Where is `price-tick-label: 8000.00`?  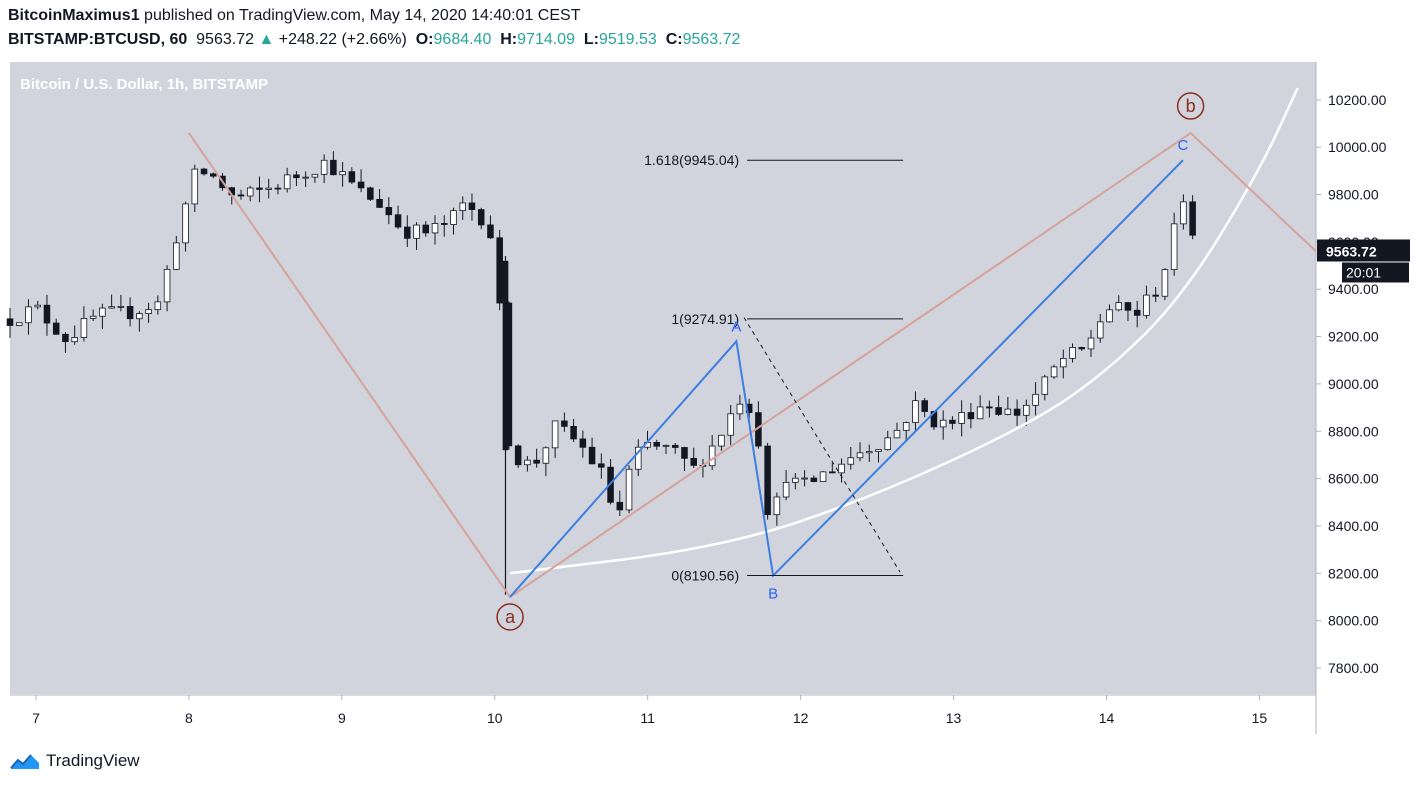 price-tick-label: 8000.00 is located at coordinates (1353, 621).